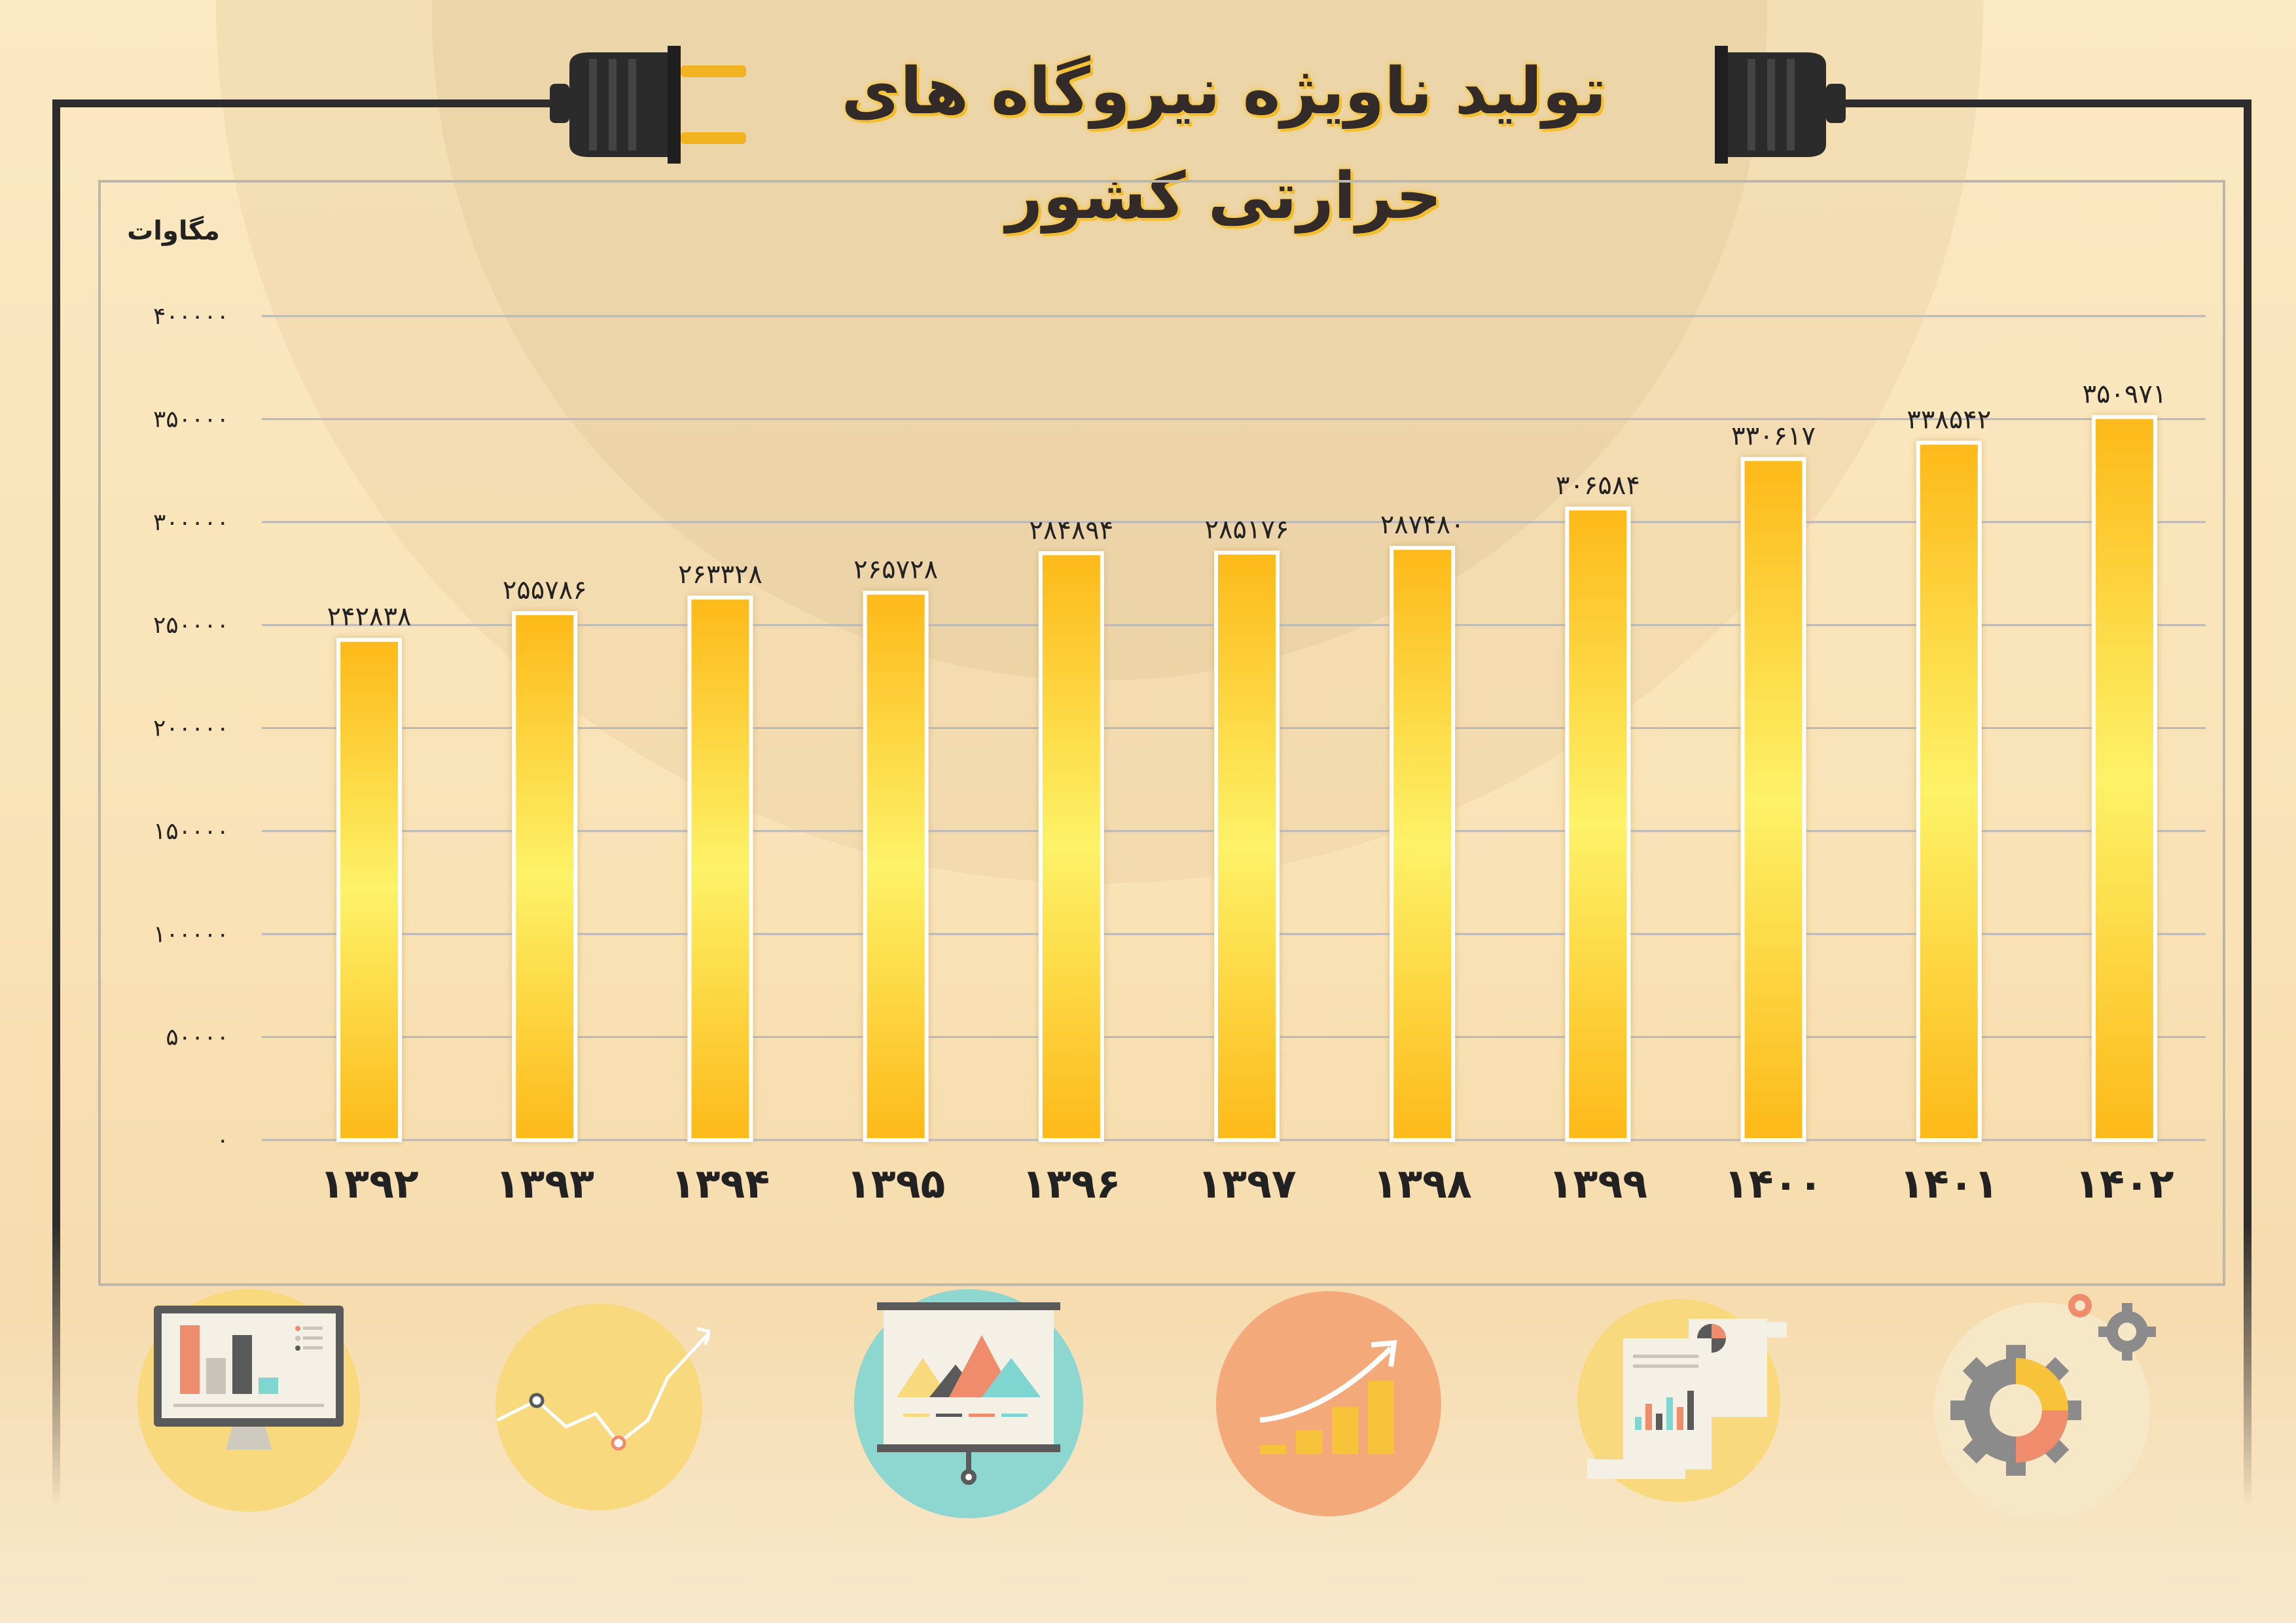  I want to click on x-tick-label: ۱۴۰۲, so click(2124, 1183).